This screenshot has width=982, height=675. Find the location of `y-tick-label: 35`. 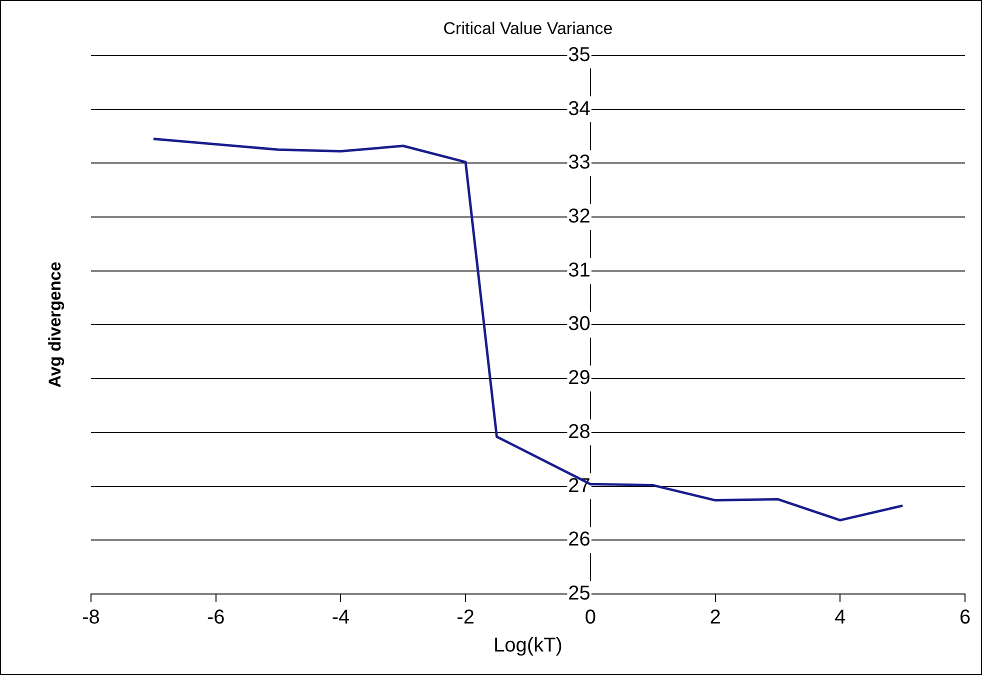

y-tick-label: 35 is located at coordinates (579, 55).